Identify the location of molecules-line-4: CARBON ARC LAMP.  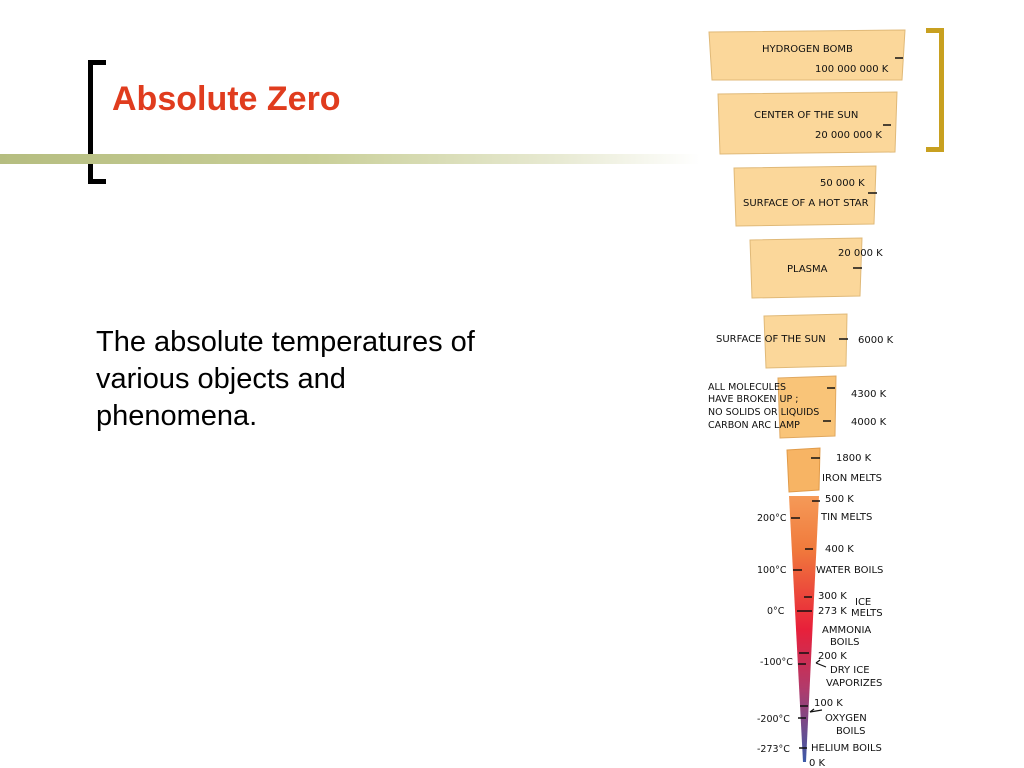
(754, 425).